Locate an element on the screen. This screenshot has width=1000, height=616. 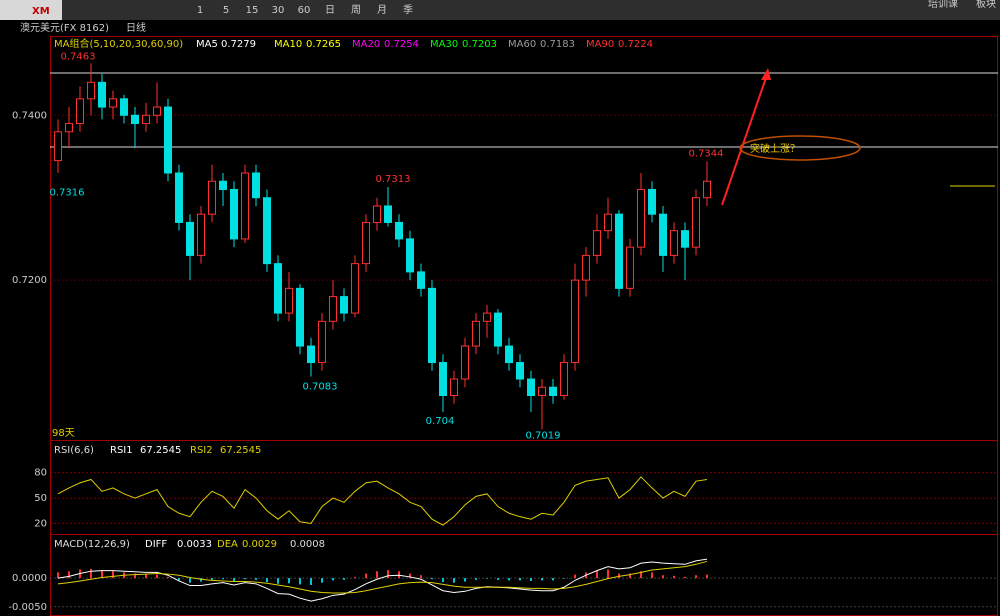
toolbar-button: 板块 is located at coordinates (986, 5).